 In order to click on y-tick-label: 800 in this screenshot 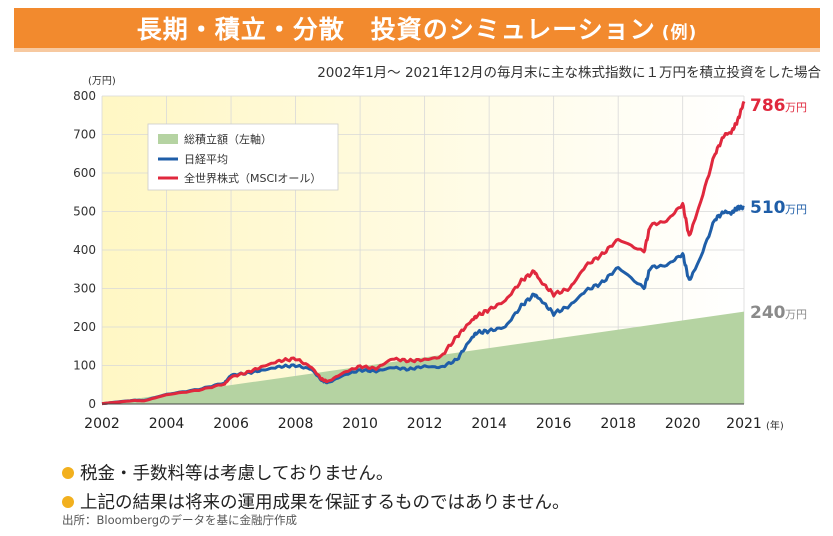, I will do `click(84, 96)`.